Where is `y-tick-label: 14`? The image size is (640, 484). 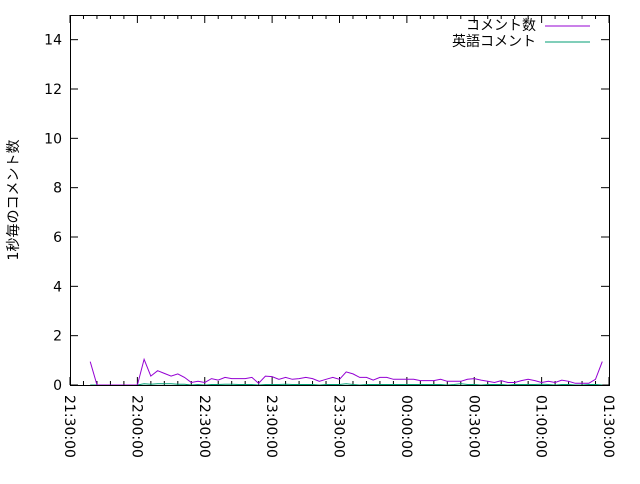
y-tick-label: 14 is located at coordinates (53, 41).